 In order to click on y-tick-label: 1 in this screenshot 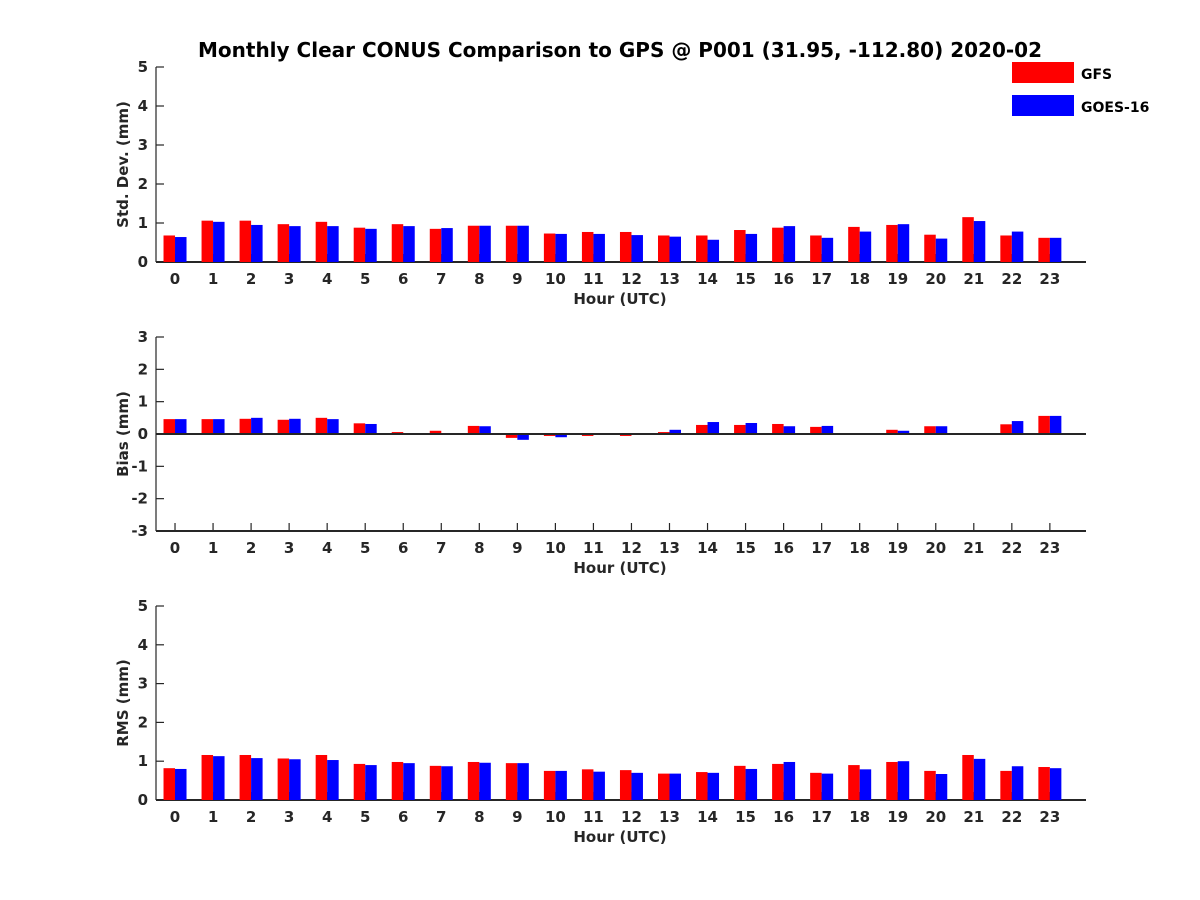, I will do `click(143, 223)`.